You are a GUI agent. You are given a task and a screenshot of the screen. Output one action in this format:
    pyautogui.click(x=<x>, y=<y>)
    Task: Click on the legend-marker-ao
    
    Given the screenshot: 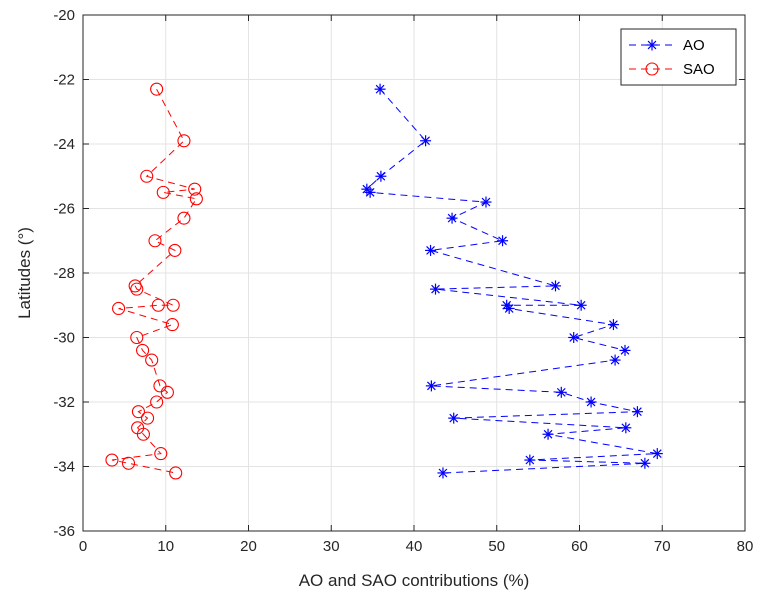 What is the action you would take?
    pyautogui.click(x=652, y=45)
    